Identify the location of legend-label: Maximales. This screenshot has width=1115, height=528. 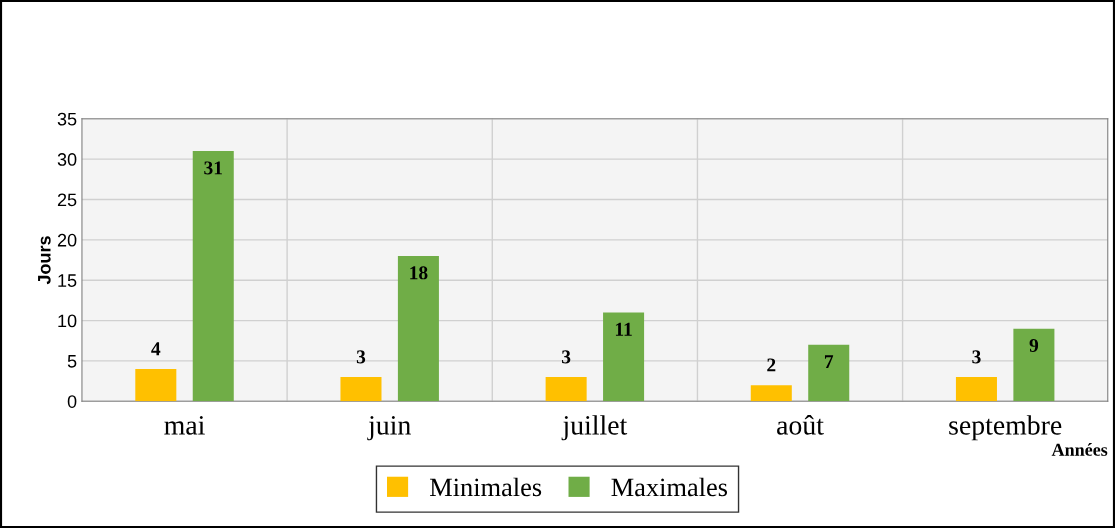
(669, 487).